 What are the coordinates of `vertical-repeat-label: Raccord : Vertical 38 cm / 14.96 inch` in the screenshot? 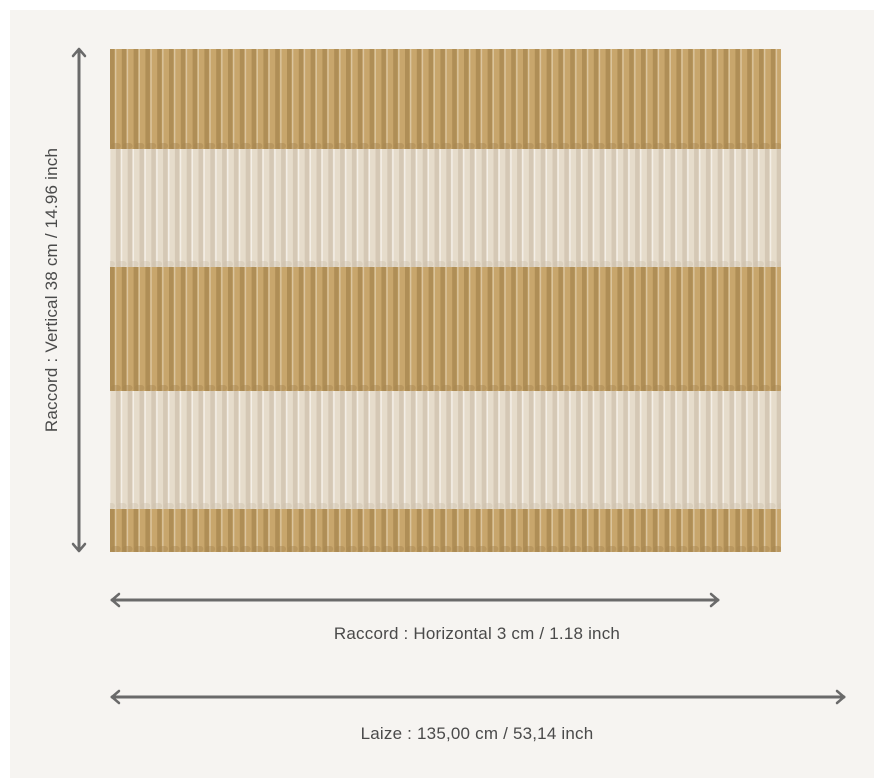 It's located at (51, 290).